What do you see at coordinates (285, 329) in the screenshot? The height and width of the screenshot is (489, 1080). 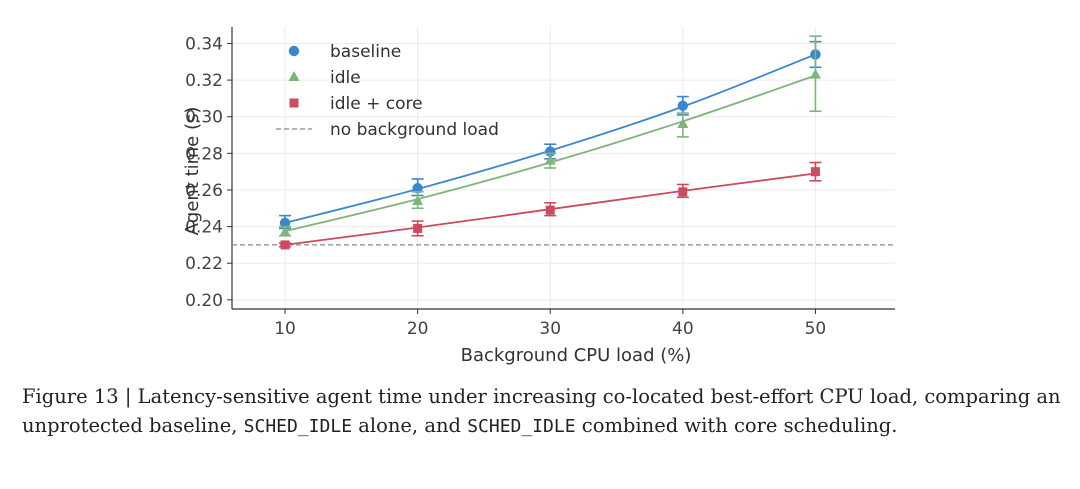 I see `x-tick-label: 10` at bounding box center [285, 329].